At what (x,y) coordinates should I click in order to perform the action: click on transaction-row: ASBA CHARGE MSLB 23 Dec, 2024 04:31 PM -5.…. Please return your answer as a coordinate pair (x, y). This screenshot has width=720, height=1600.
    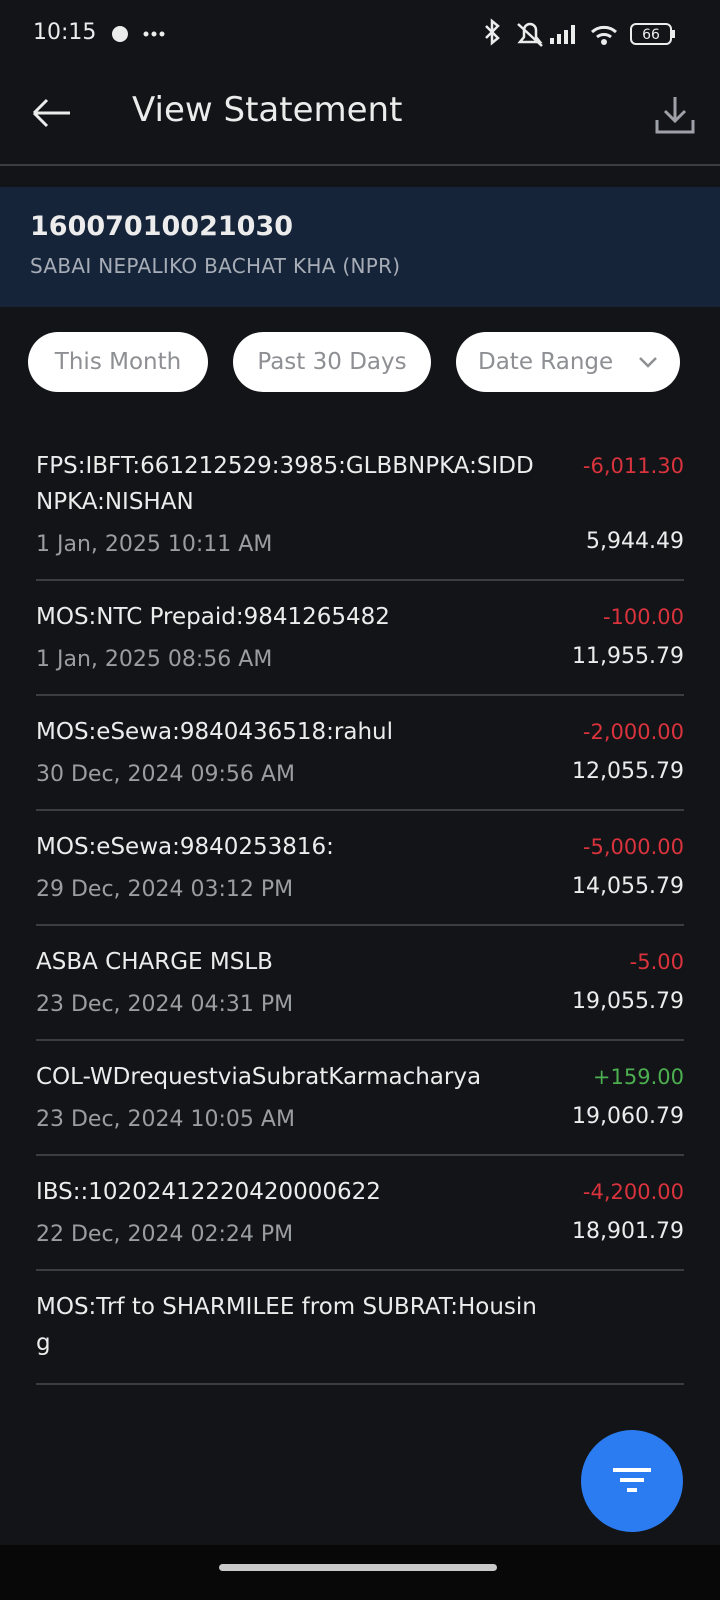
    Looking at the image, I should click on (360, 983).